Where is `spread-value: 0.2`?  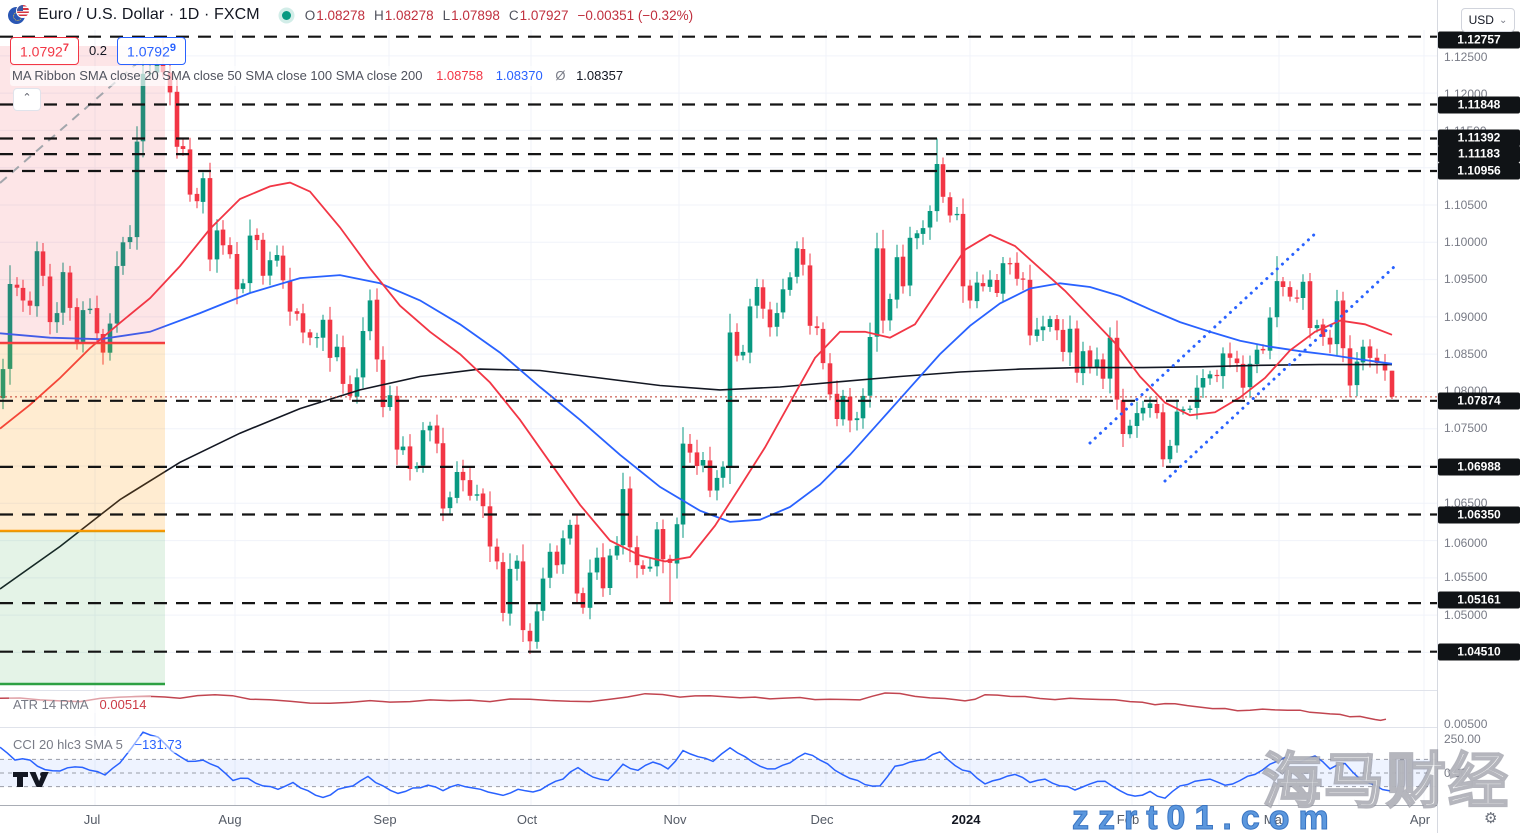 spread-value: 0.2 is located at coordinates (98, 51).